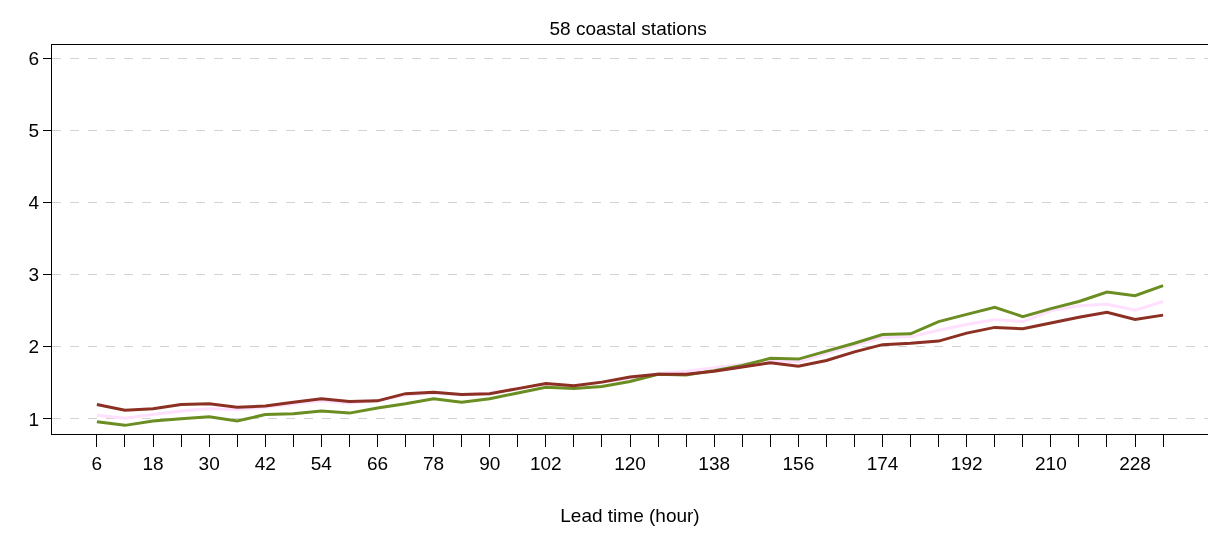 This screenshot has width=1208, height=549. Describe the element at coordinates (321, 463) in the screenshot. I see `x-tick-label: 54` at that location.